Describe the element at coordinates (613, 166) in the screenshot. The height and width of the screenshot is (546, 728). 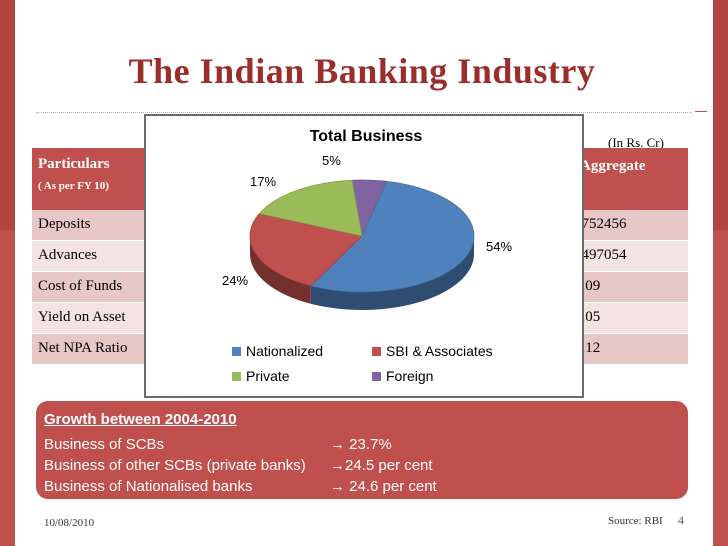
I see `header-aggregate: Aggregate` at that location.